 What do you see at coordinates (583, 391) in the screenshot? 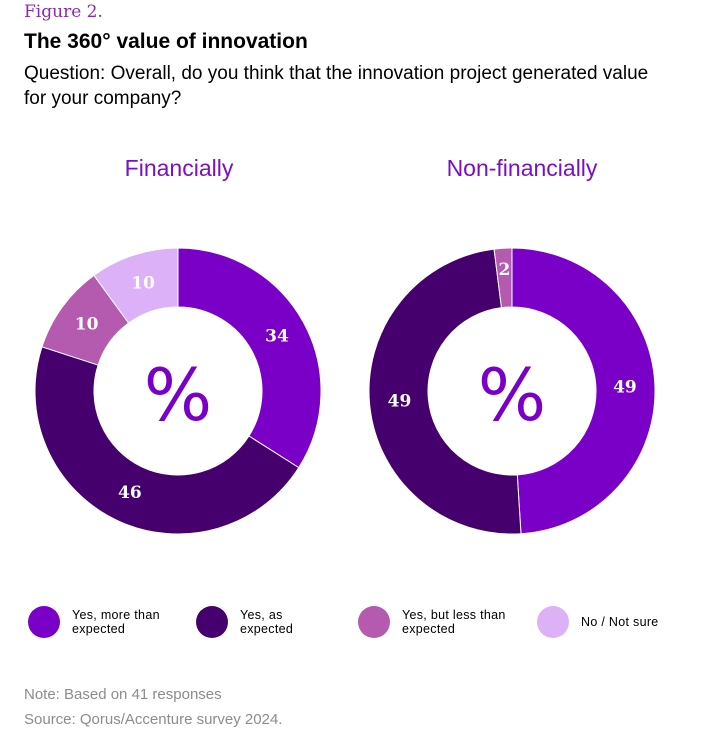
I see `nonfinancial-slice-yes-more` at bounding box center [583, 391].